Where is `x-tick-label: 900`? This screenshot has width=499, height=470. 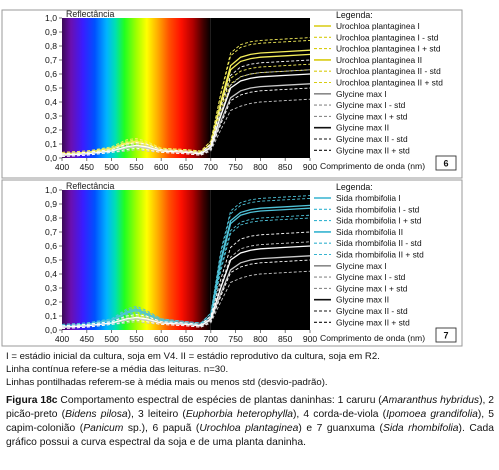 x-tick-label: 900 is located at coordinates (310, 167).